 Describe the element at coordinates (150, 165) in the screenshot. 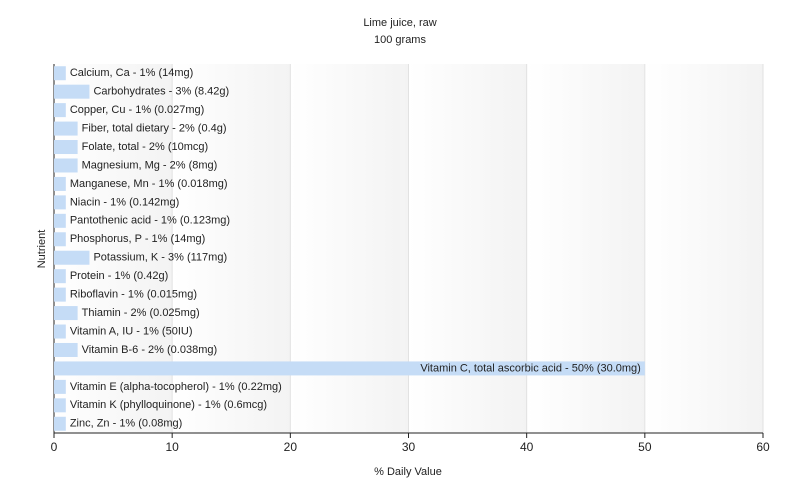

I see `value-label: Magnesium, Mg - 2% (8mg)` at that location.